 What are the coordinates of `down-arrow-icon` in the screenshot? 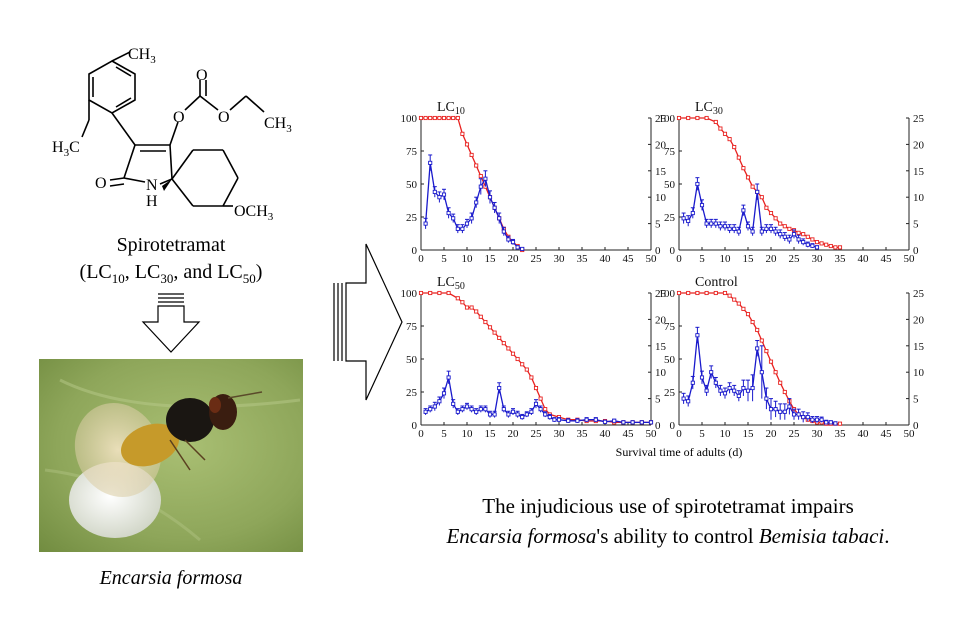 It's located at (171, 323).